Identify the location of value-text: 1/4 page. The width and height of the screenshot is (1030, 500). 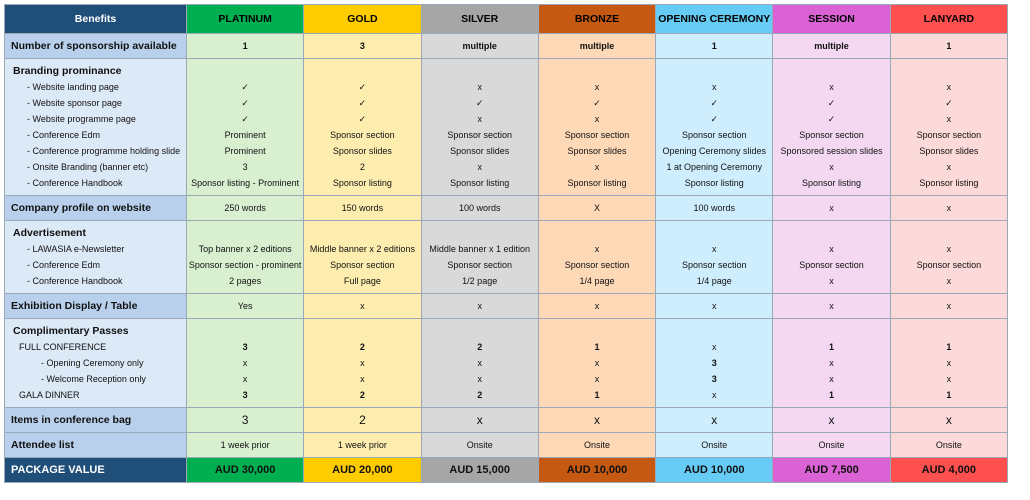
(714, 281).